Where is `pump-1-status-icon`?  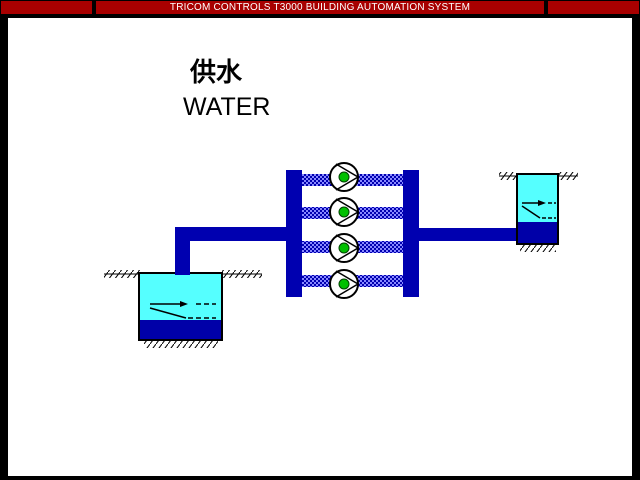
pump-1-status-icon is located at coordinates (344, 177).